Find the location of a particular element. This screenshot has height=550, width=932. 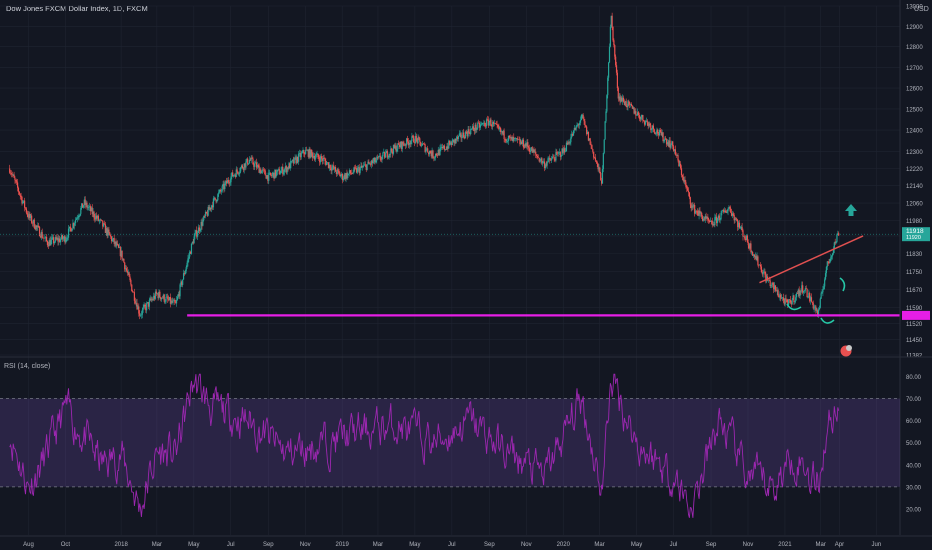

head-arc is located at coordinates (827, 320).